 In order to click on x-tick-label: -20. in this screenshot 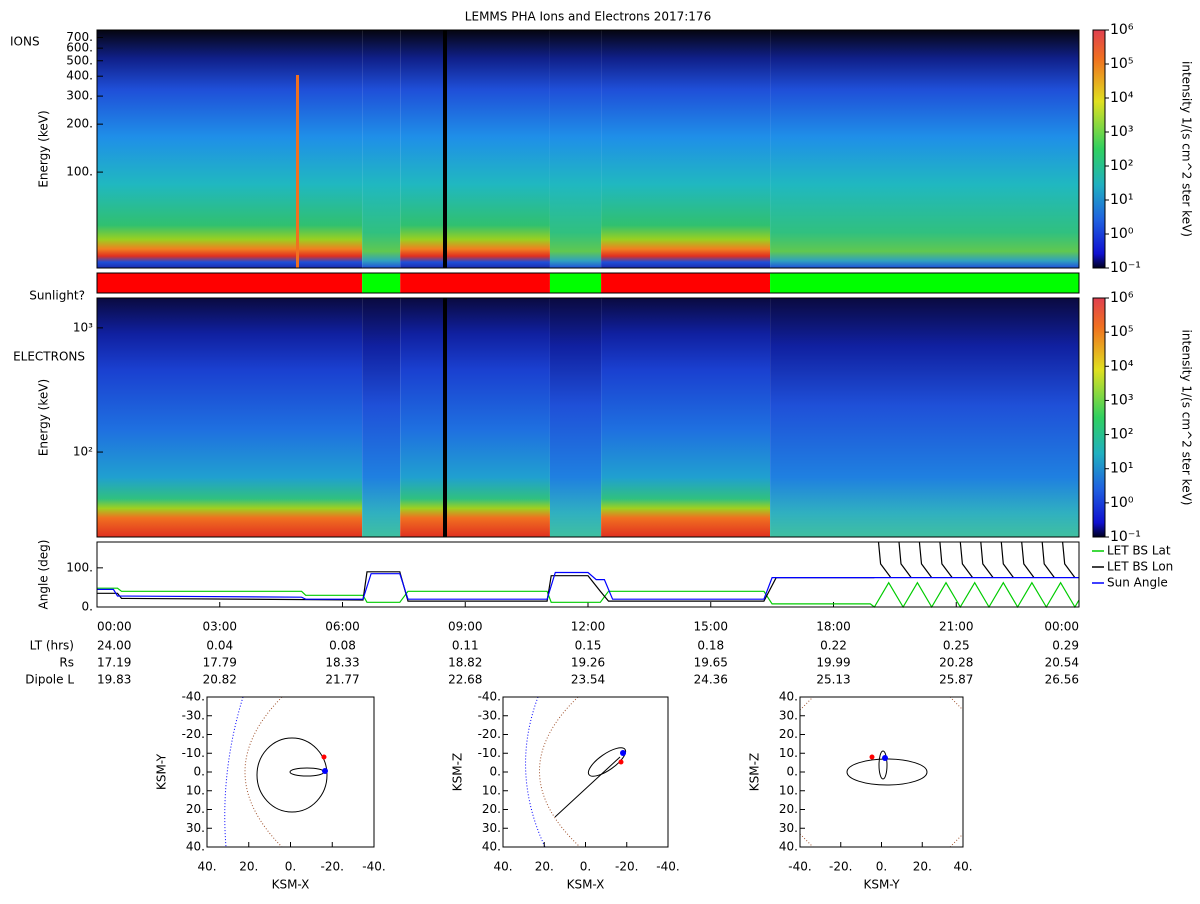, I will do `click(840, 867)`.